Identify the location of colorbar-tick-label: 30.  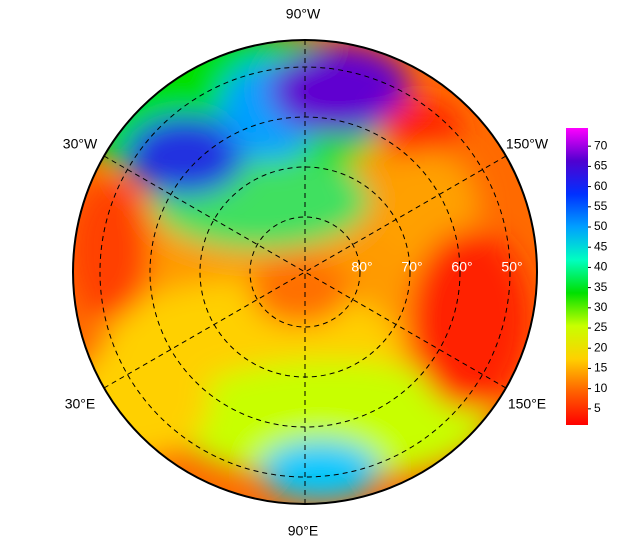
(601, 307).